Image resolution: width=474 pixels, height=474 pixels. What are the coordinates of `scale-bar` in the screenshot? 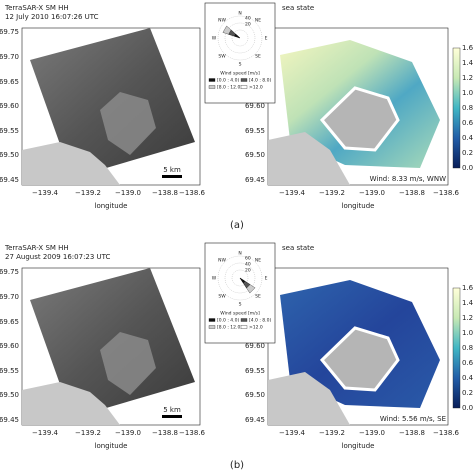 It's located at (172, 416).